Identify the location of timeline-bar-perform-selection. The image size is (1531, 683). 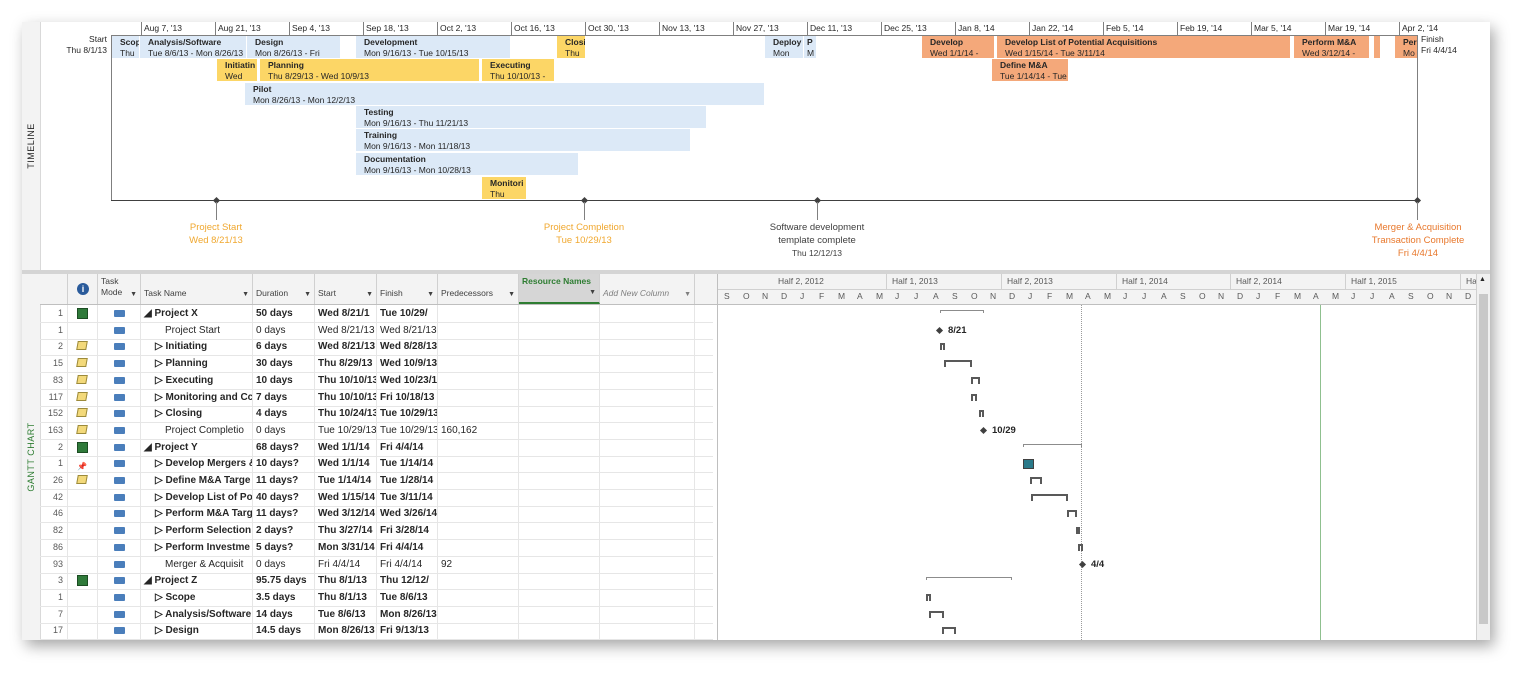
(1377, 47).